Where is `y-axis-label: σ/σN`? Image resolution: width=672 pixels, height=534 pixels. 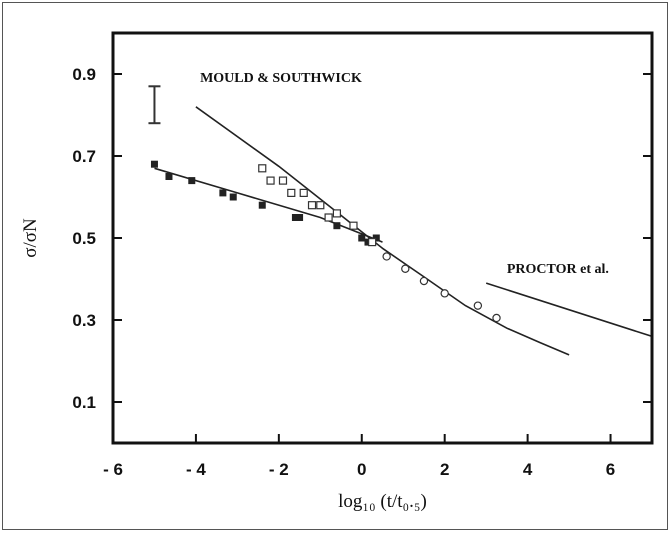
y-axis-label: σ/σN is located at coordinates (30, 238).